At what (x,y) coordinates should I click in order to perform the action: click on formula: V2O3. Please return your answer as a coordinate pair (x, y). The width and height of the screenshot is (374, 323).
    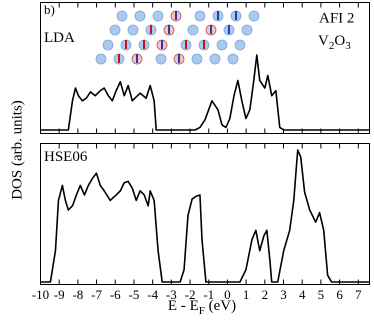
    Looking at the image, I should click on (334, 42).